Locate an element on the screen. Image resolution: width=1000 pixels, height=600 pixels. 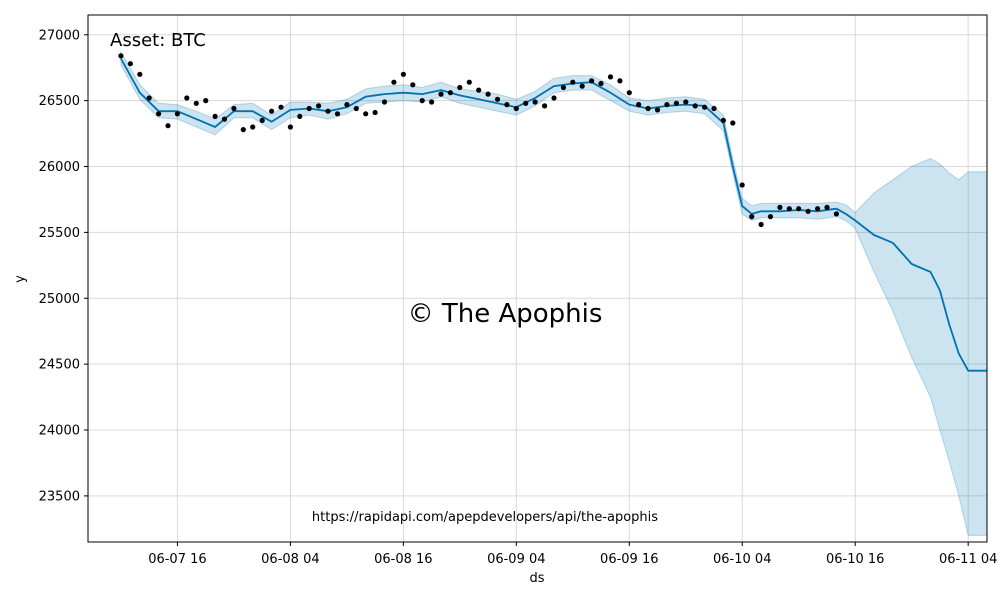
y-tick-label: 27000 is located at coordinates (59, 35).